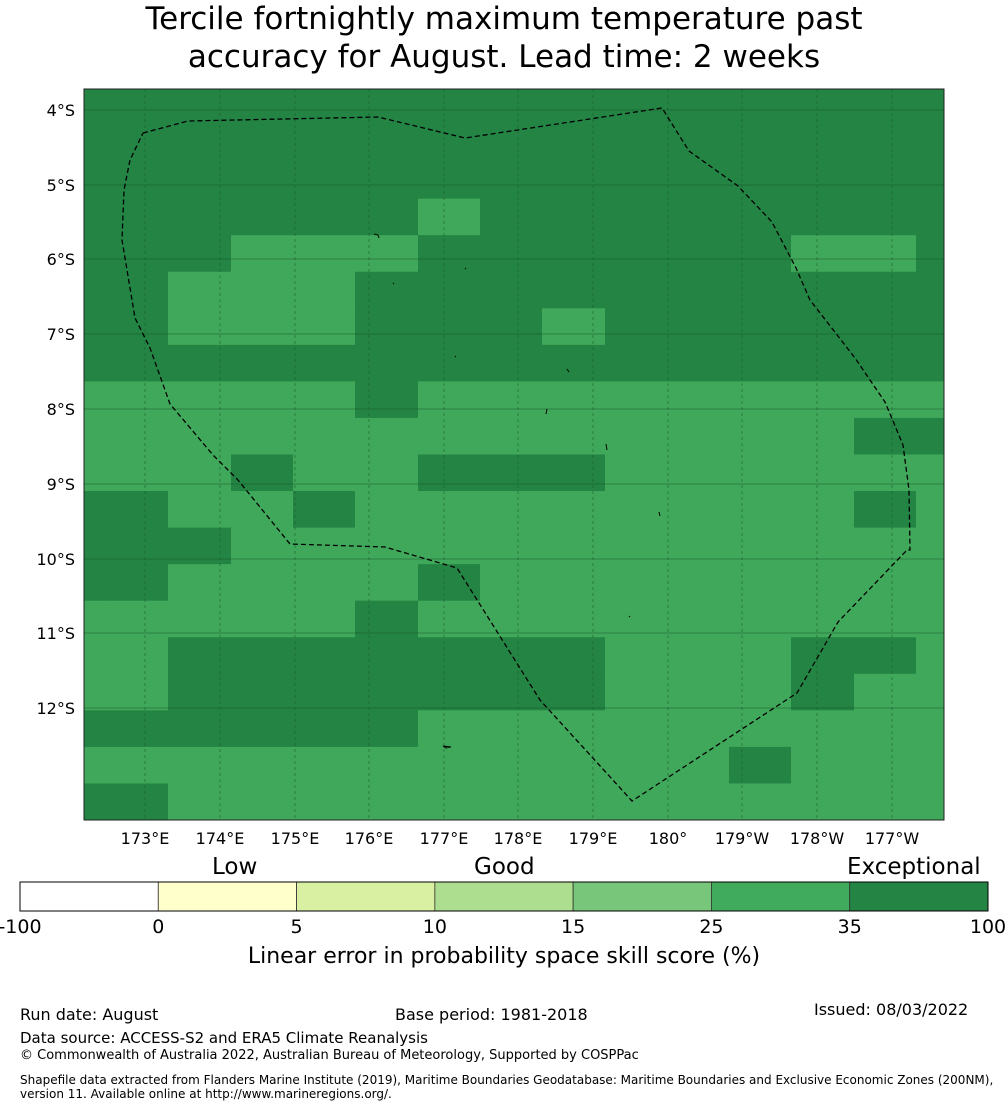 This screenshot has height=1110, width=1008. Describe the element at coordinates (297, 927) in the screenshot. I see `colorbar-tick-label: 5` at that location.